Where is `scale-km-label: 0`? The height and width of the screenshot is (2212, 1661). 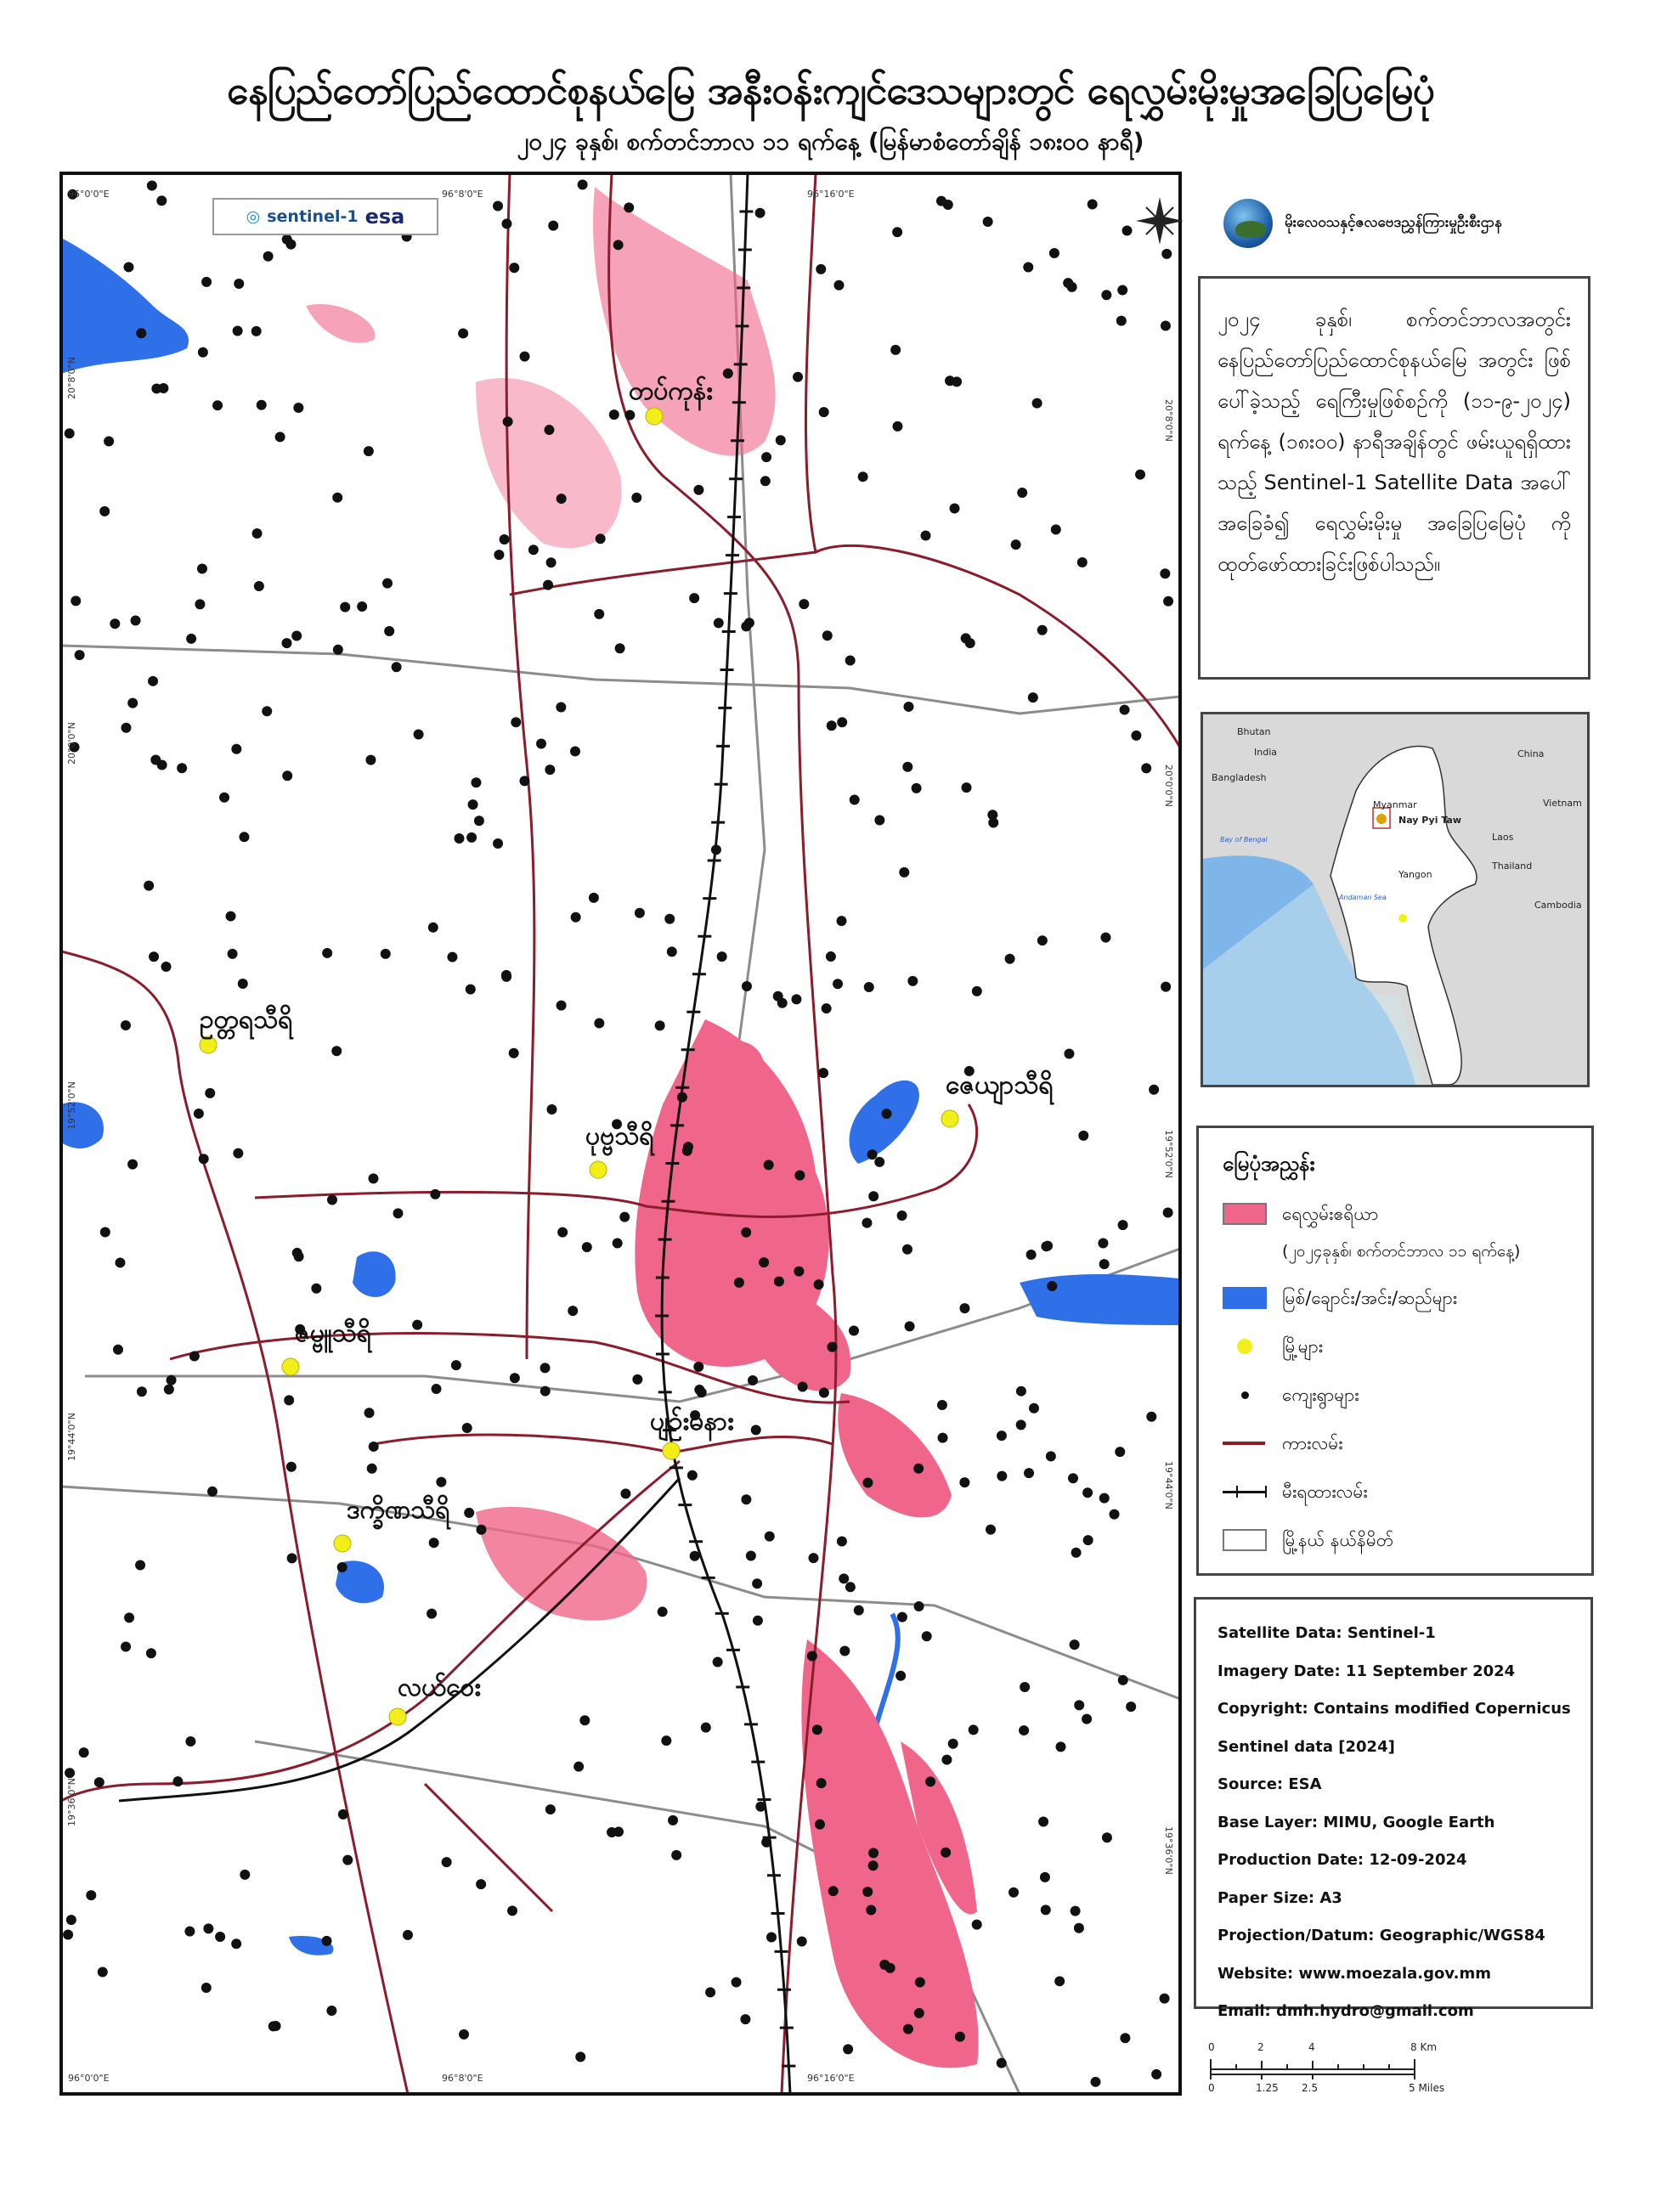
scale-km-label: 0 is located at coordinates (1211, 2047).